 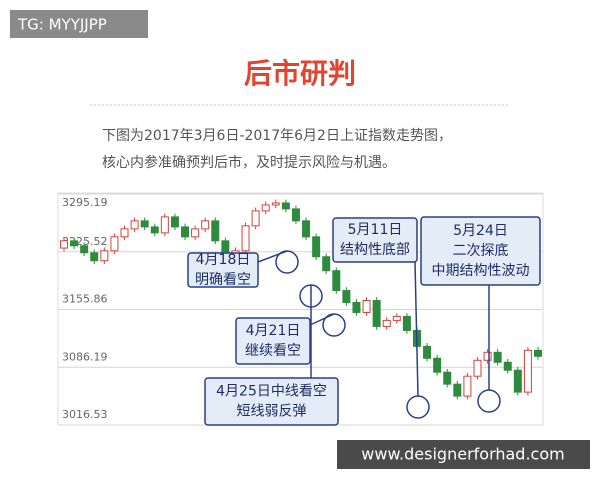 I want to click on annotation-text: 4月25日中线看空, so click(x=271, y=392).